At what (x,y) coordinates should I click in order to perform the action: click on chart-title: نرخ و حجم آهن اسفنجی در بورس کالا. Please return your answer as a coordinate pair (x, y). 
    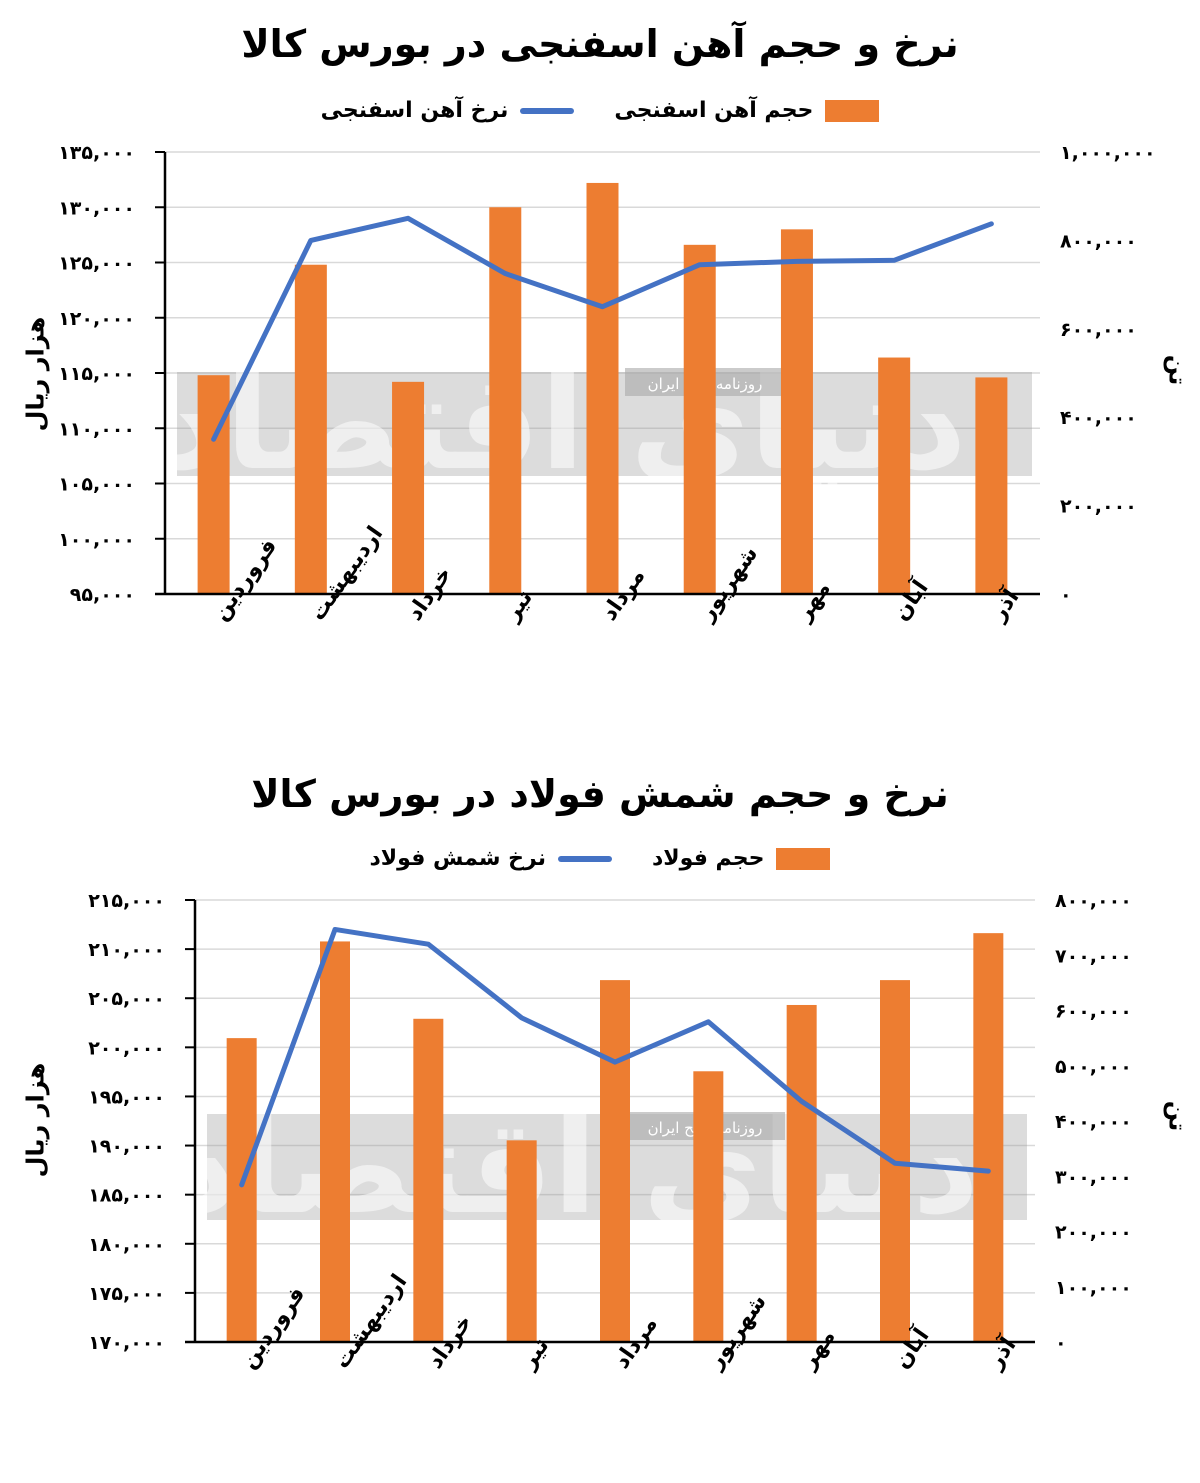
    Looking at the image, I should click on (600, 44).